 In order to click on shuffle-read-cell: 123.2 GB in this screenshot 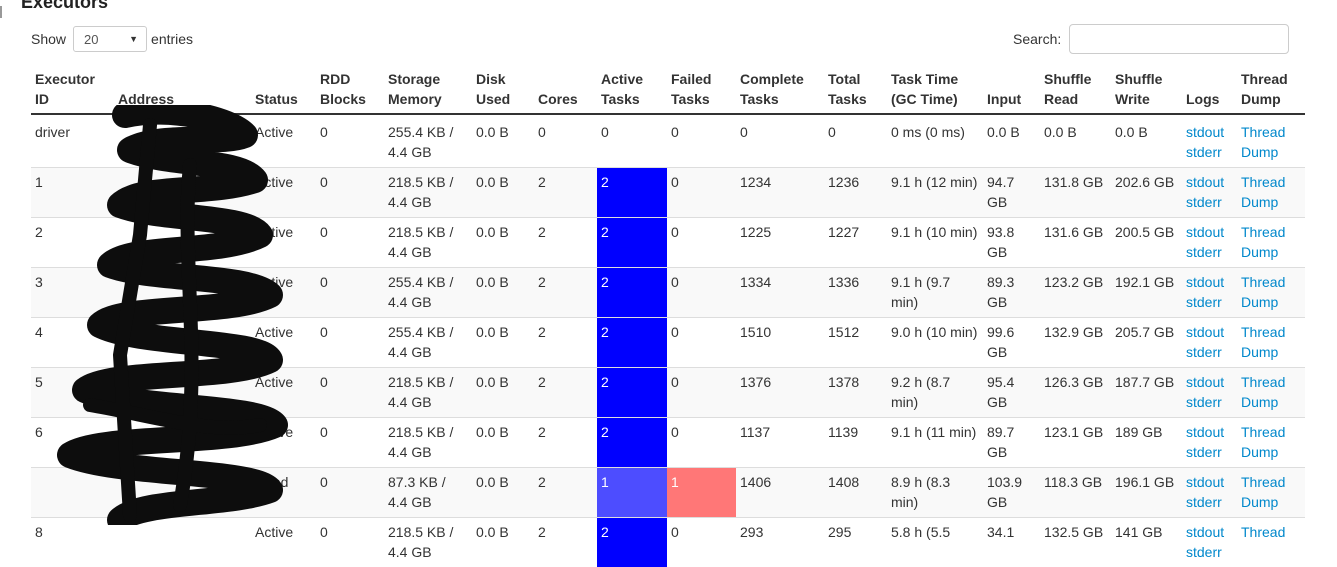, I will do `click(1075, 293)`.